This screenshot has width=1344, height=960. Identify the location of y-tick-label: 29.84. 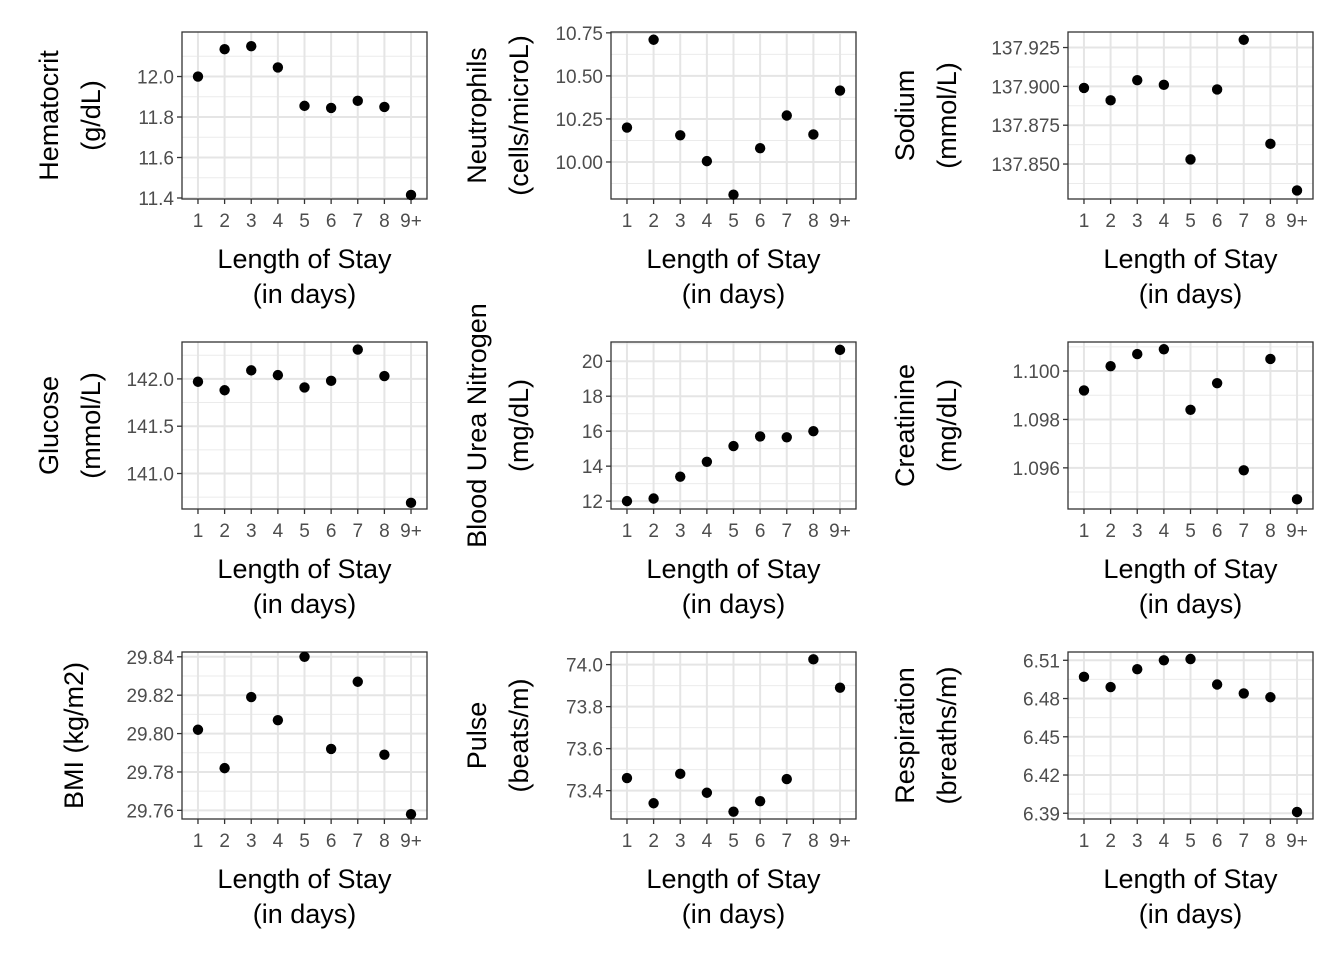
(150, 658).